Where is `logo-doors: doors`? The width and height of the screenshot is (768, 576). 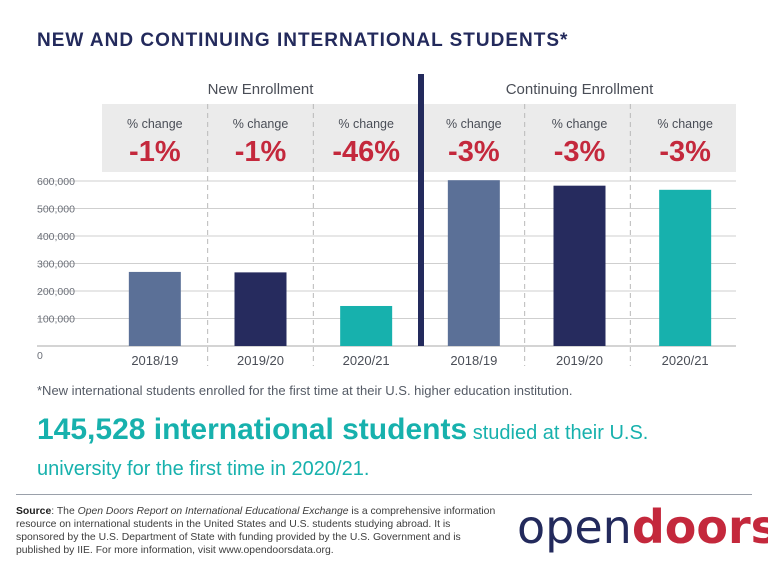
logo-doors: doors is located at coordinates (699, 527).